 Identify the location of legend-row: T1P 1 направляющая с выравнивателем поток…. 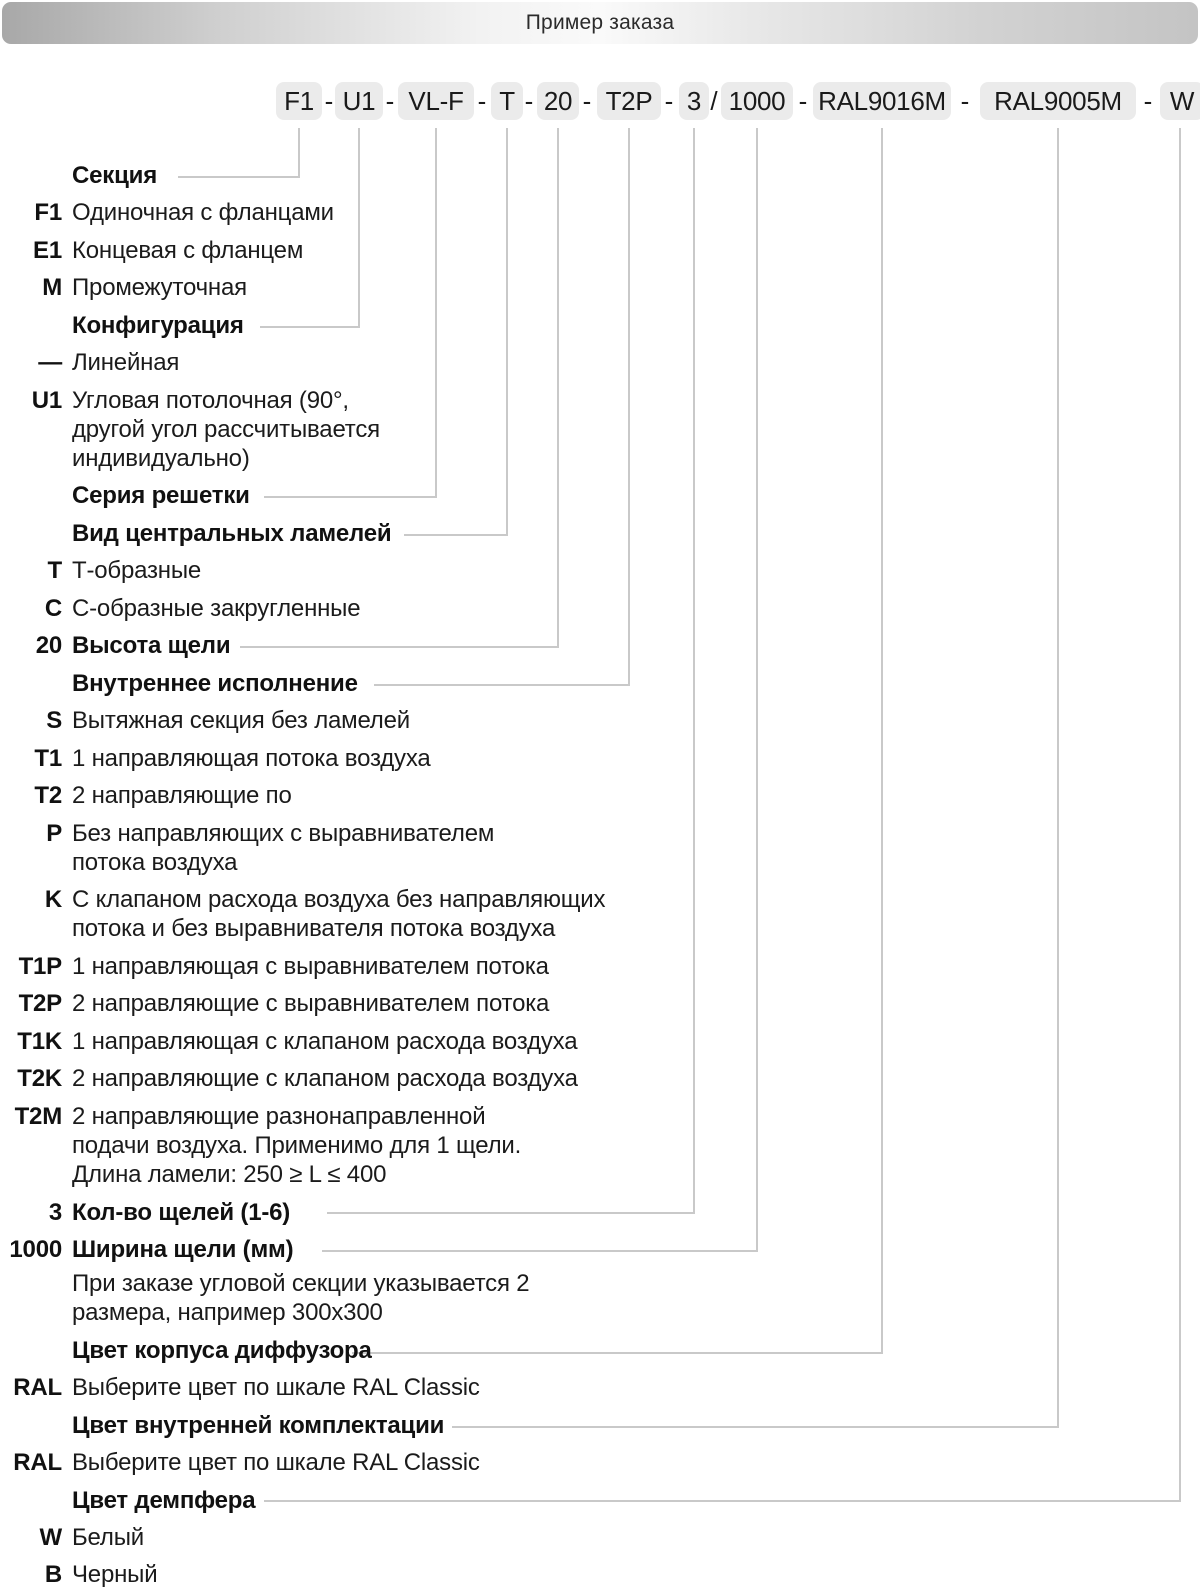
(600, 967).